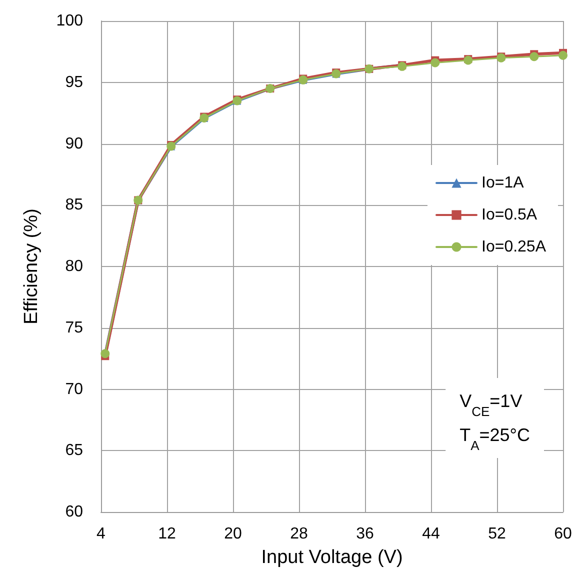 This screenshot has width=588, height=585. I want to click on y-tick-label: 85, so click(74, 205).